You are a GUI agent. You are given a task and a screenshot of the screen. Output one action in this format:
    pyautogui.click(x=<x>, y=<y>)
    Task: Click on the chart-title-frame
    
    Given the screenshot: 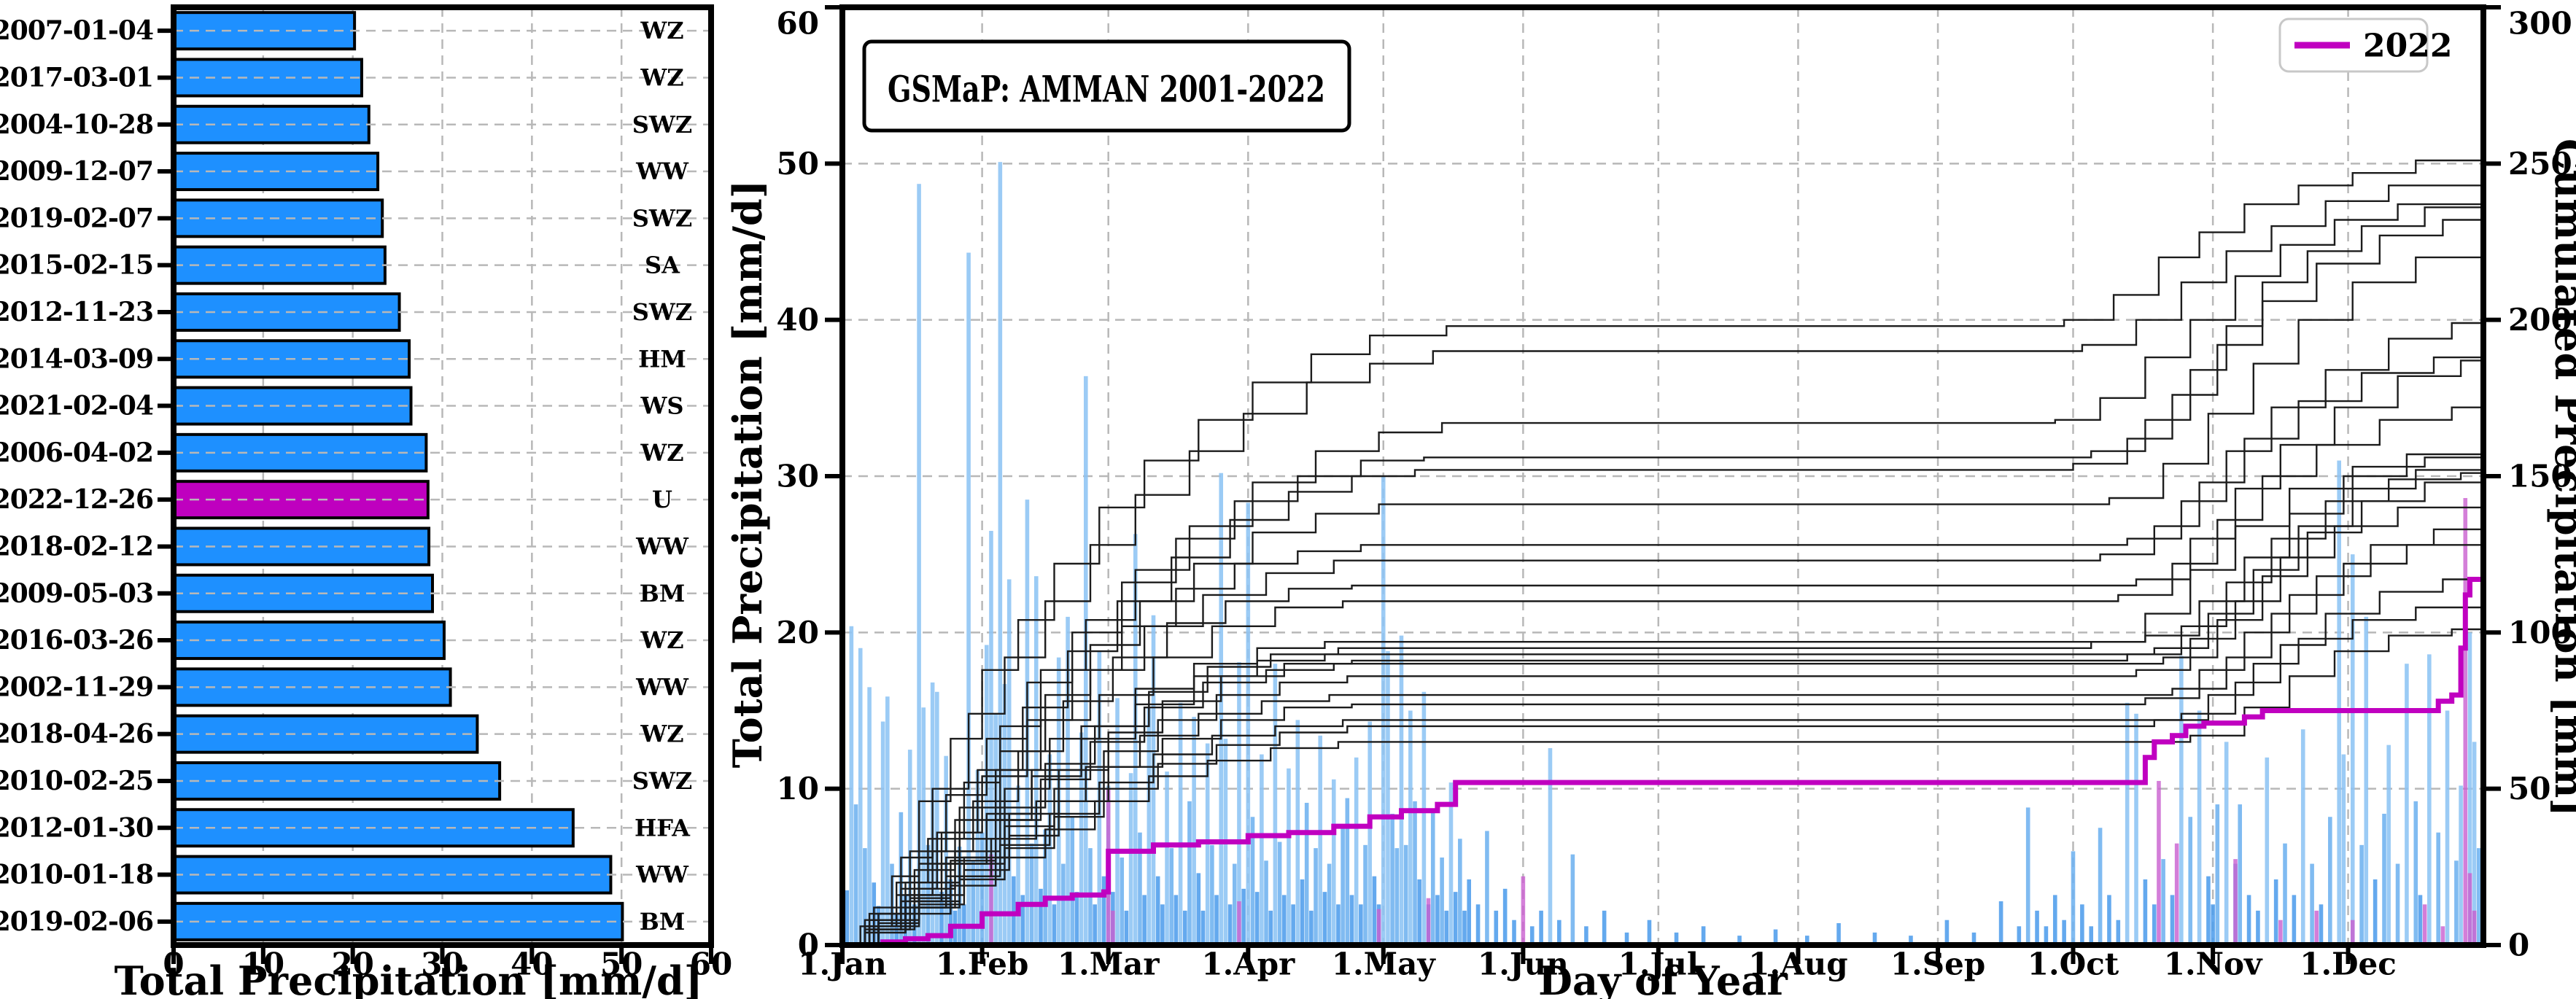 What is the action you would take?
    pyautogui.click(x=1106, y=86)
    